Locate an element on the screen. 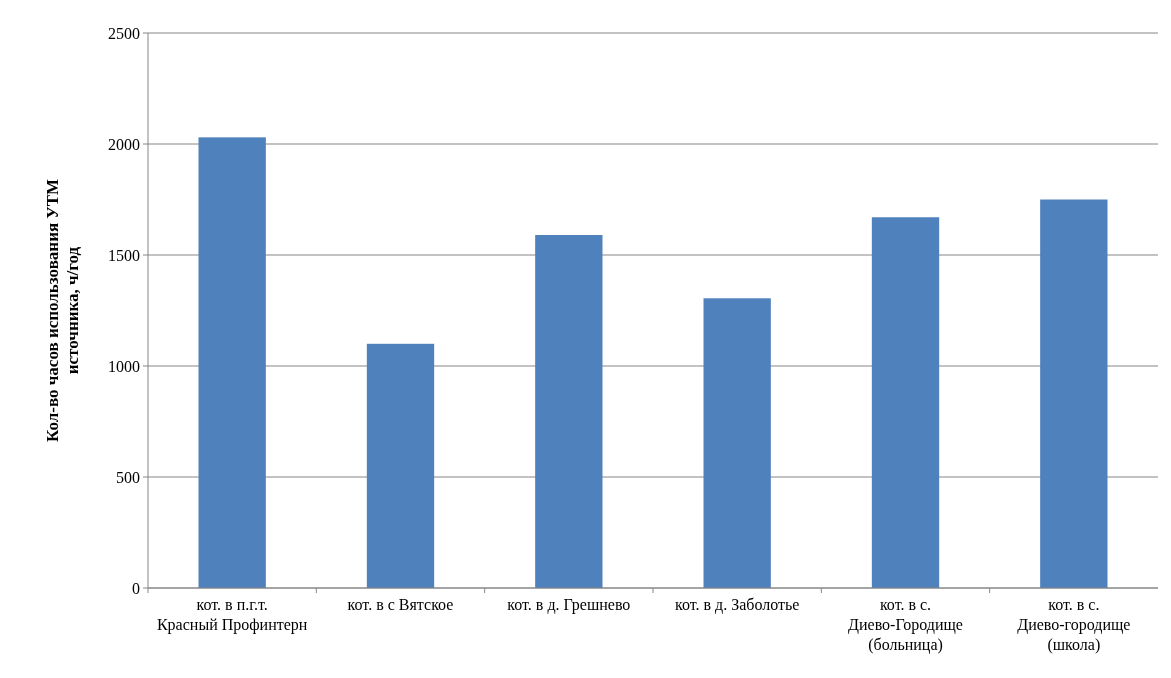 The width and height of the screenshot is (1171, 678). y-axis-title: Кол-во часов использования УТМ источника, ч/год is located at coordinates (62, 310).